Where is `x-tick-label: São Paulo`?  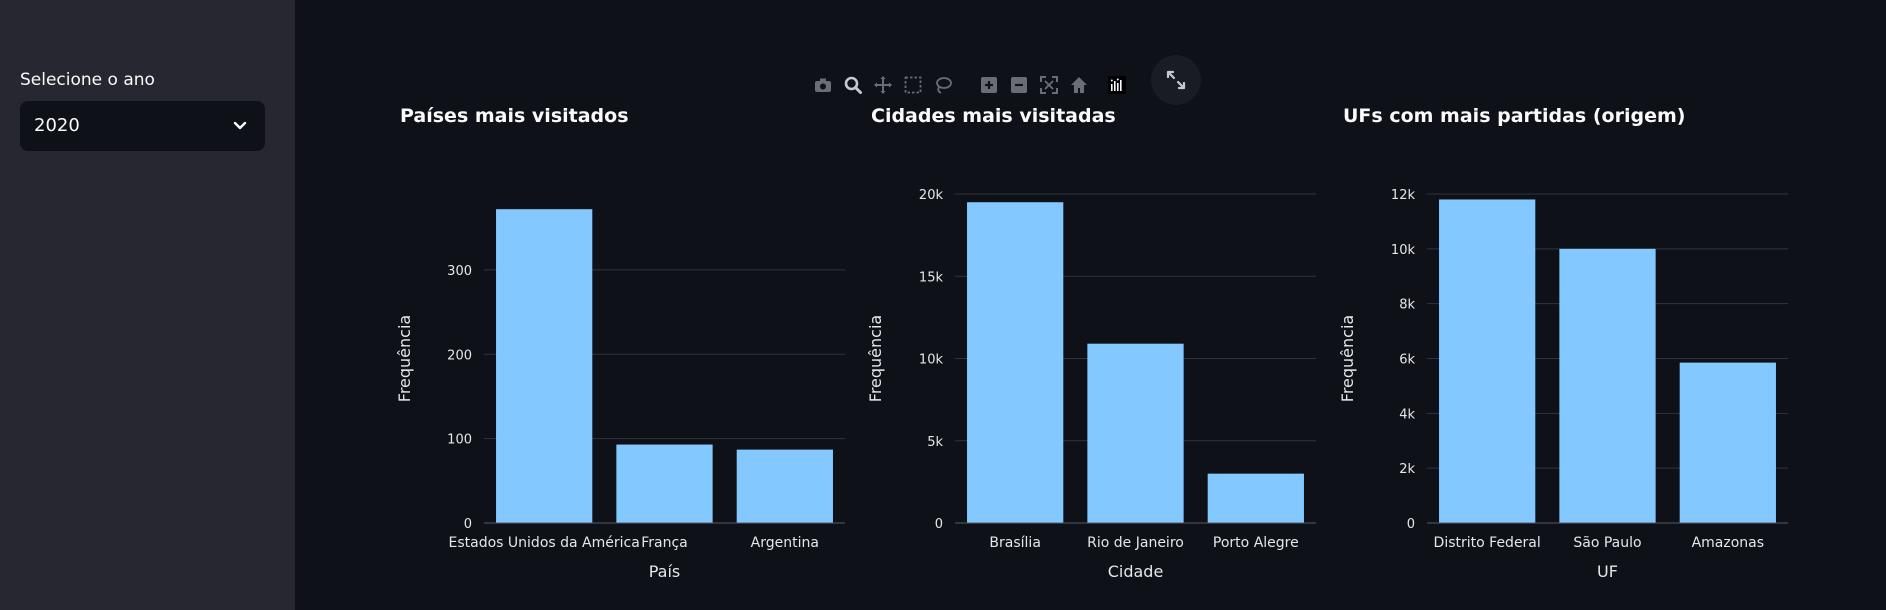 x-tick-label: São Paulo is located at coordinates (1607, 543).